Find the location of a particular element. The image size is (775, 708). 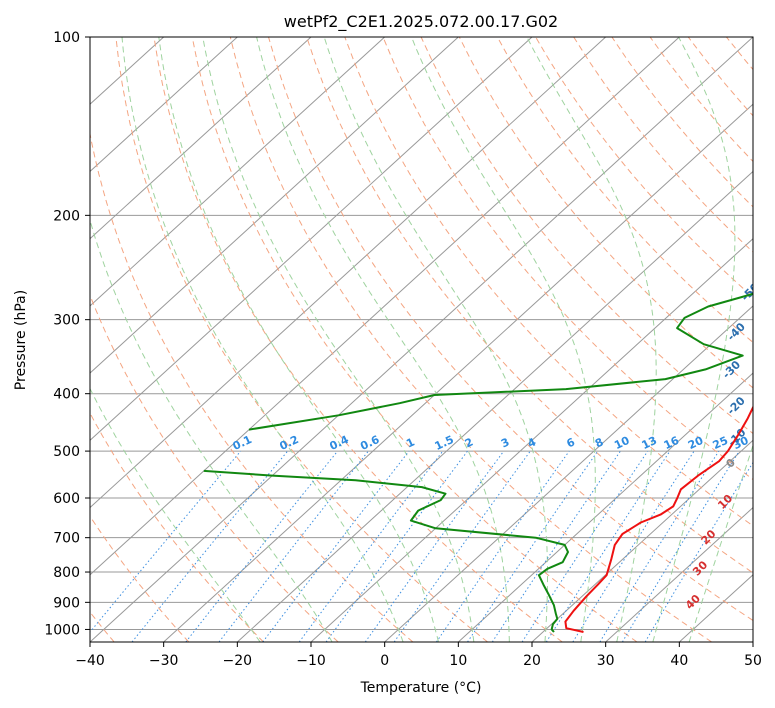

mixing-ratio-label: 13 is located at coordinates (649, 443).